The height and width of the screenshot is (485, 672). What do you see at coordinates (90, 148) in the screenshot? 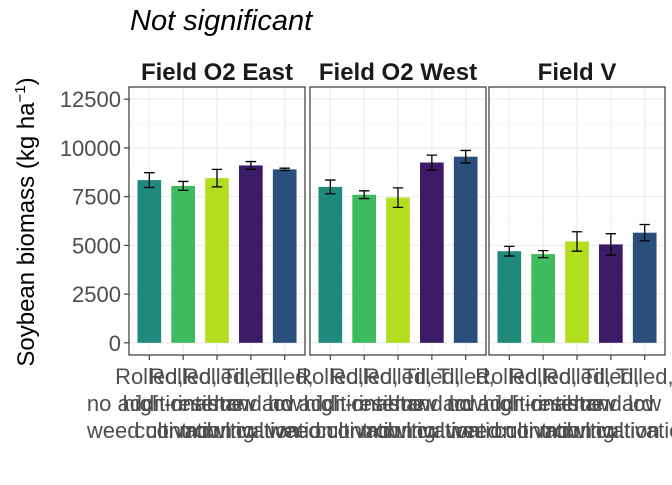
I see `y-tick-label: 10000` at bounding box center [90, 148].